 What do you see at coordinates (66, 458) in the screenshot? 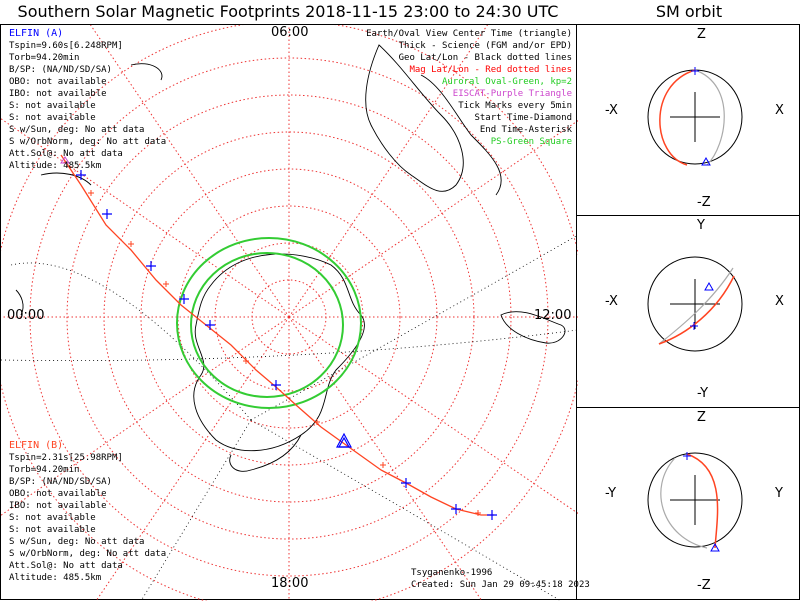
I see `elfin-b-line: Tspin=2.31s[25.98RPM]` at bounding box center [66, 458].